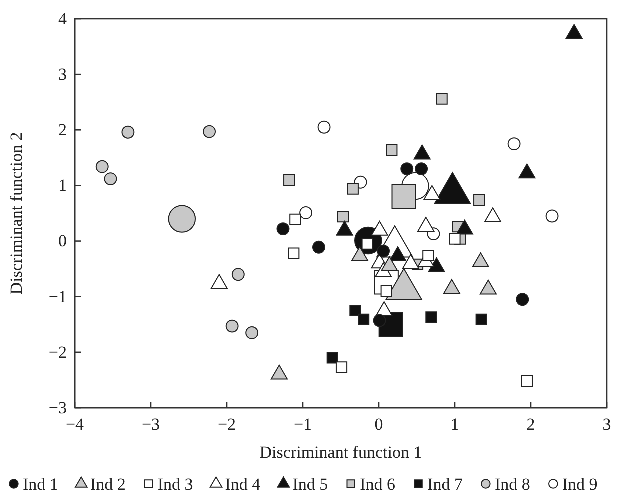 Image resolution: width=617 pixels, height=502 pixels. Describe the element at coordinates (446, 484) in the screenshot. I see `legend-label: Ind 7` at that location.